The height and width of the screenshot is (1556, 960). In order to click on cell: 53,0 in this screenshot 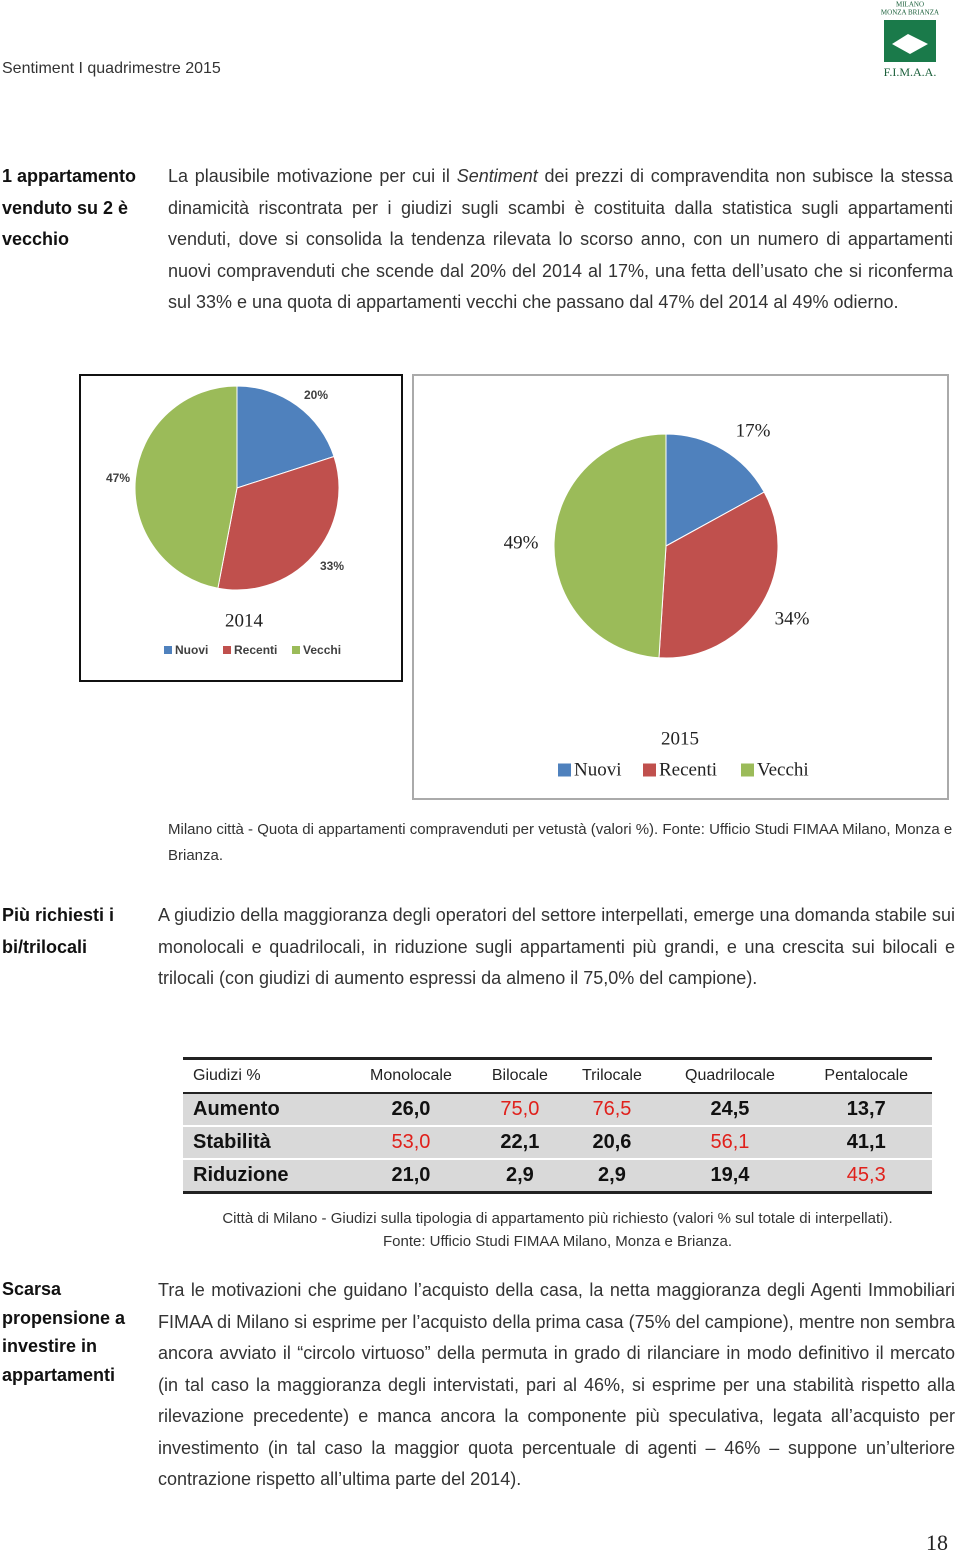, I will do `click(411, 1143)`.